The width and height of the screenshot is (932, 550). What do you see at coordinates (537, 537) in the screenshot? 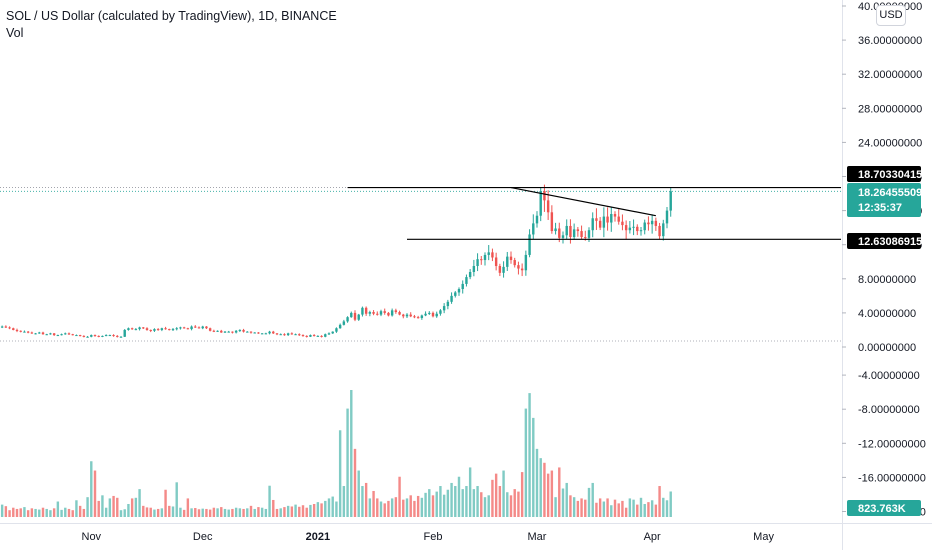
I see `time-tick-label: Mar` at bounding box center [537, 537].